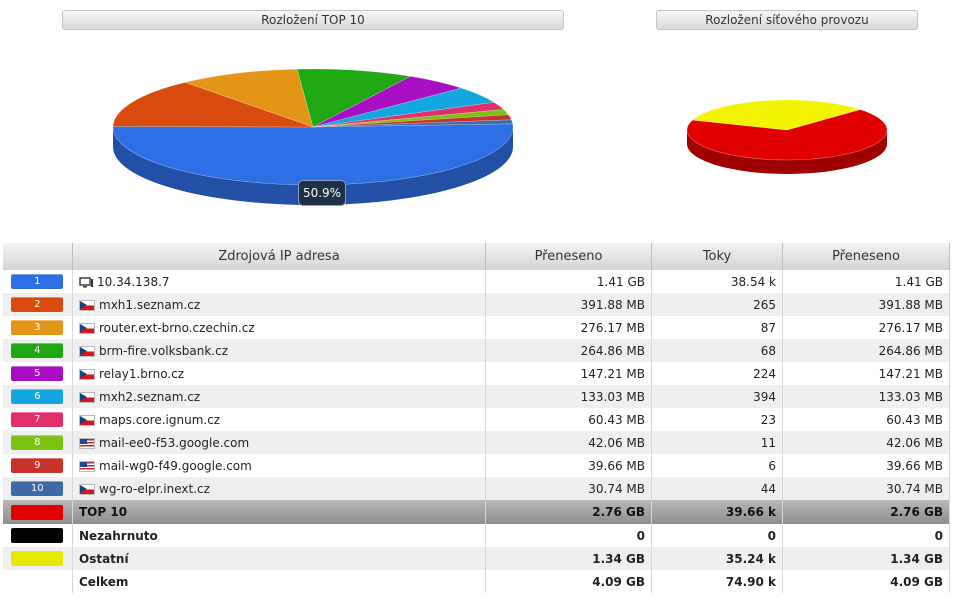  I want to click on rank-badge: 4, so click(37, 350).